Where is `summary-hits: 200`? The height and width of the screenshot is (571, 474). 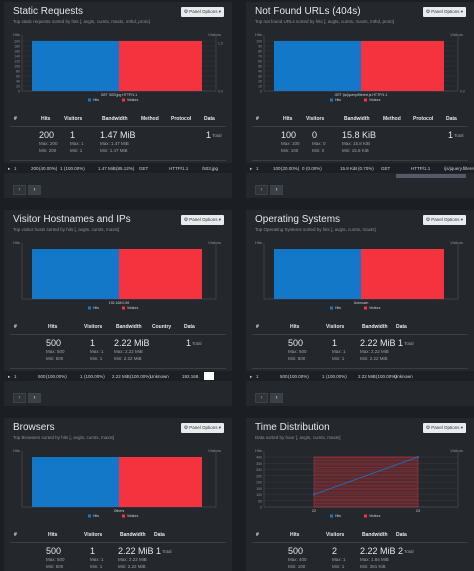
summary-hits: 200 is located at coordinates (47, 135).